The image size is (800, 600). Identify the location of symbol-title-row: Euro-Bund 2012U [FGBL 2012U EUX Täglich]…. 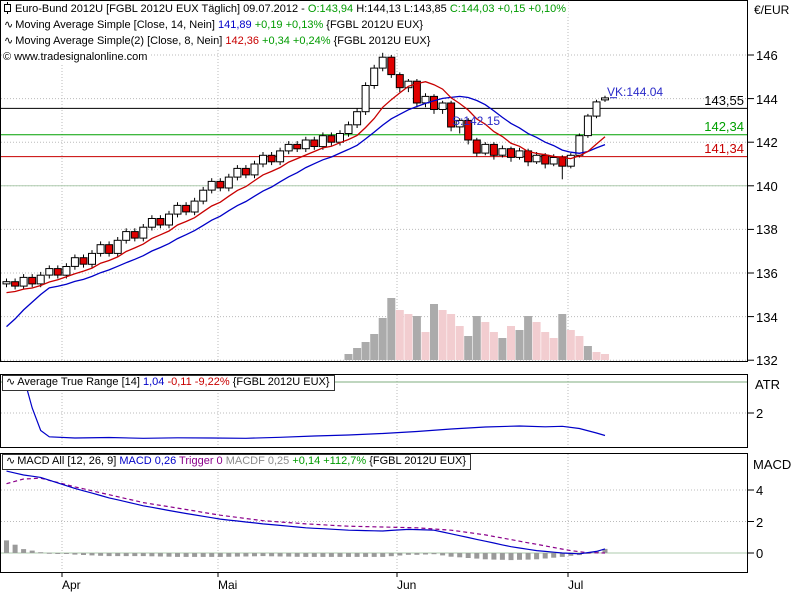
(286, 9).